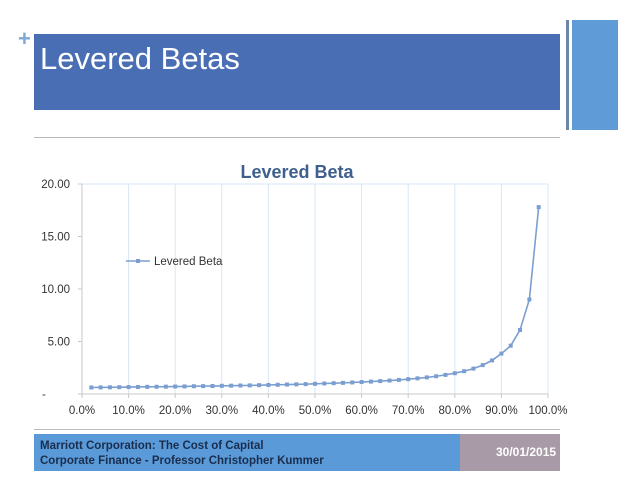 Image resolution: width=638 pixels, height=479 pixels. What do you see at coordinates (59, 343) in the screenshot?
I see `y-tick-label: 5.00` at bounding box center [59, 343].